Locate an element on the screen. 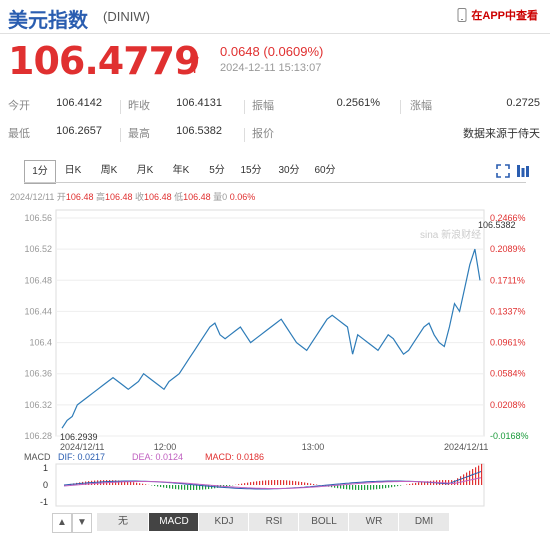  tab-30min: 30分 is located at coordinates (289, 170).